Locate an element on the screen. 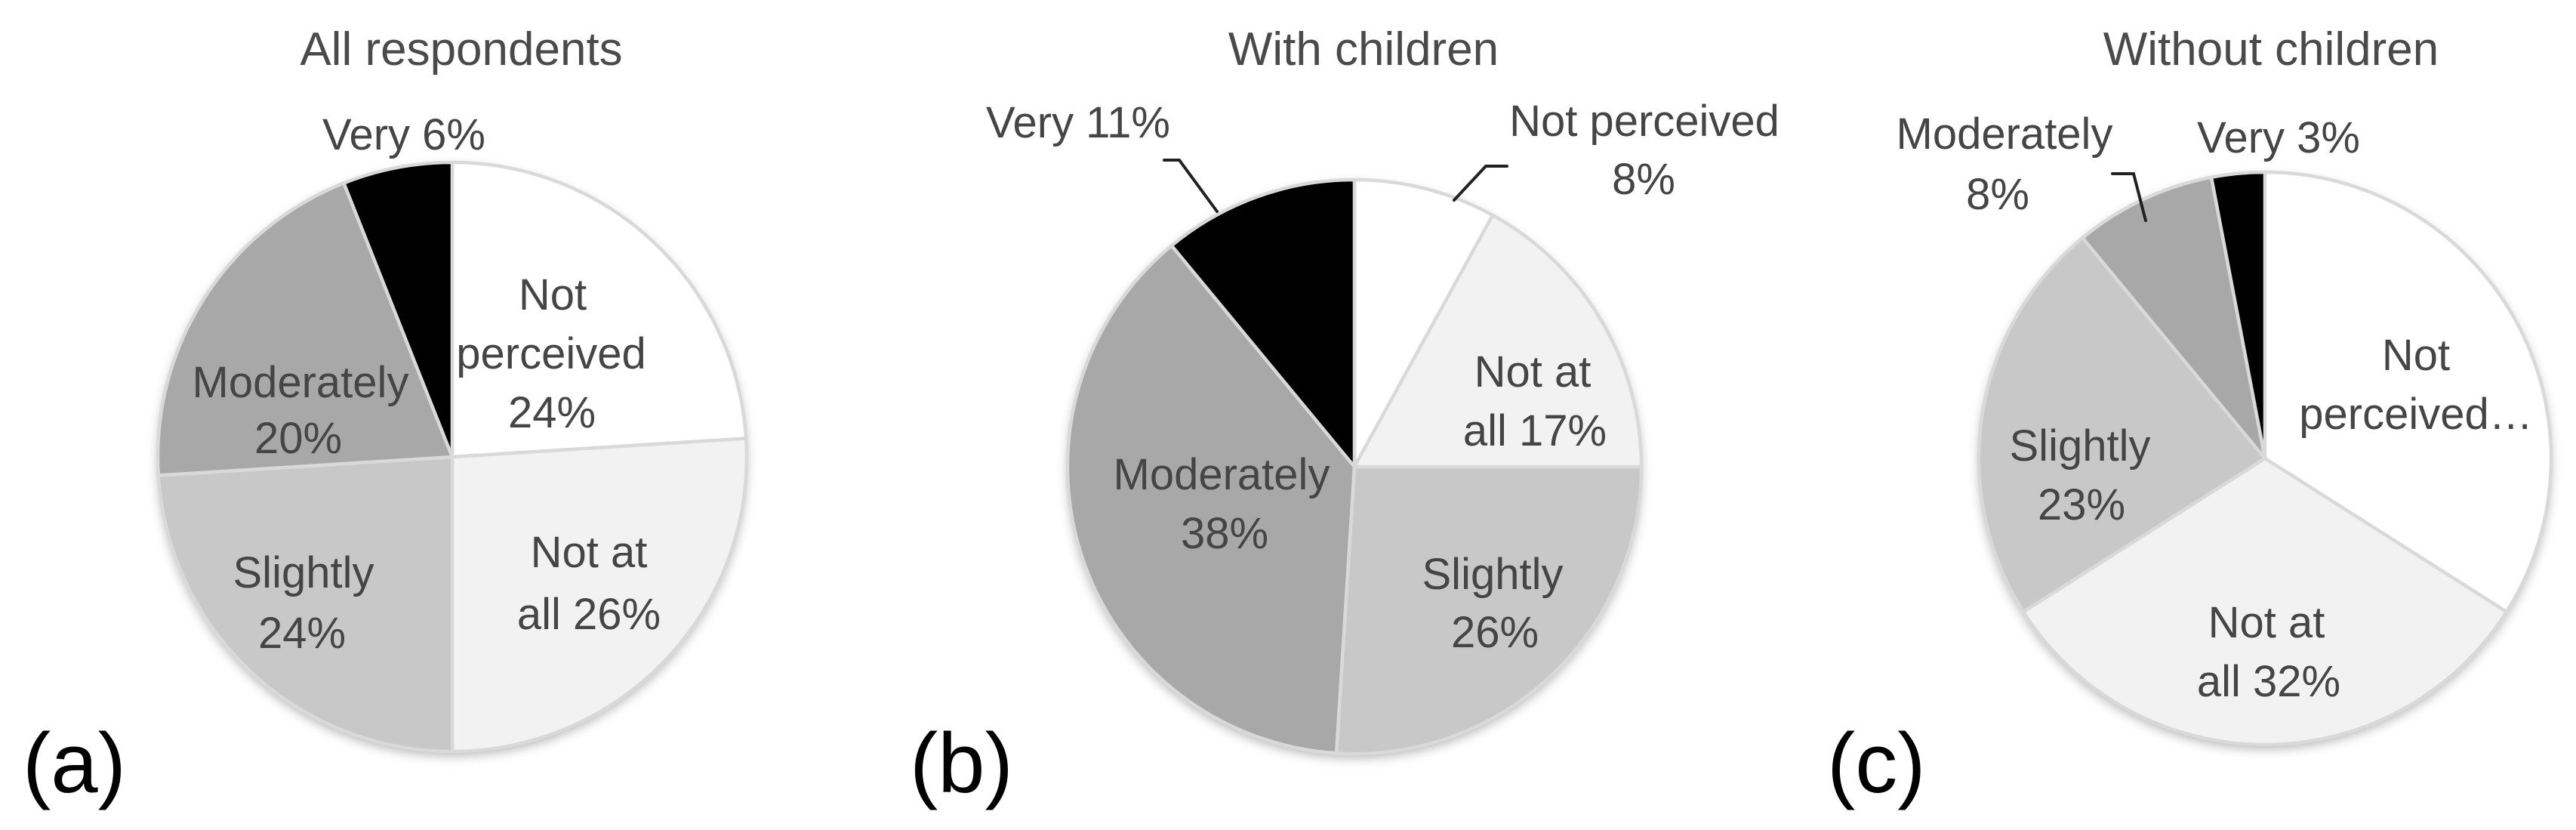  leader-line-very-b is located at coordinates (1191, 186).